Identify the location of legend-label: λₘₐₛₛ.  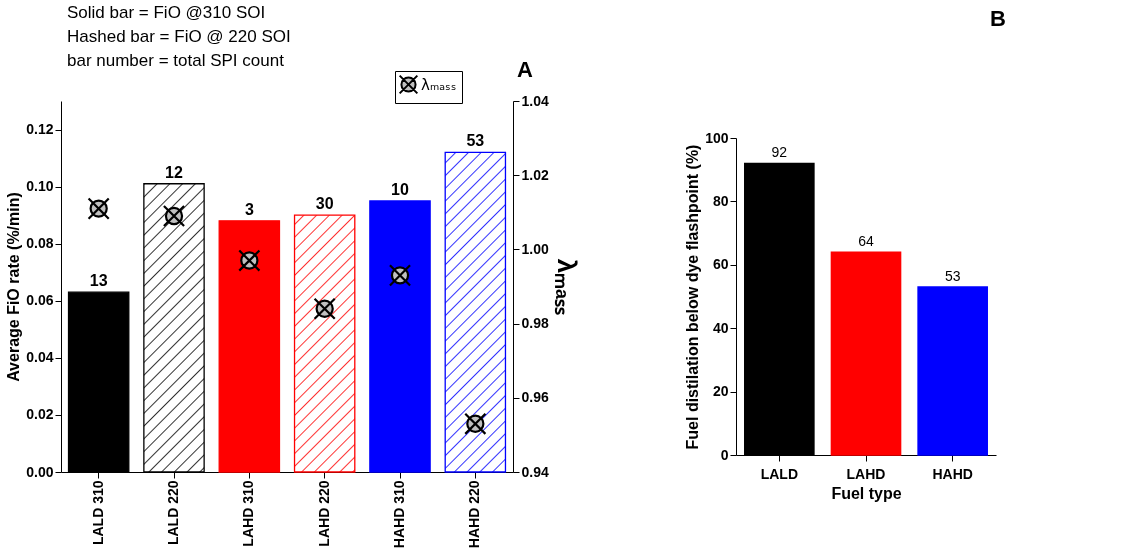
(439, 84).